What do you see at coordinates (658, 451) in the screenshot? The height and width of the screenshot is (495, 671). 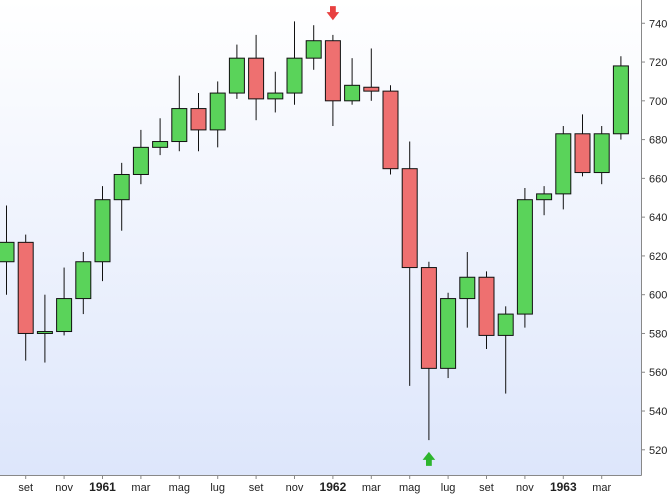 I see `y-tick-label: 520` at bounding box center [658, 451].